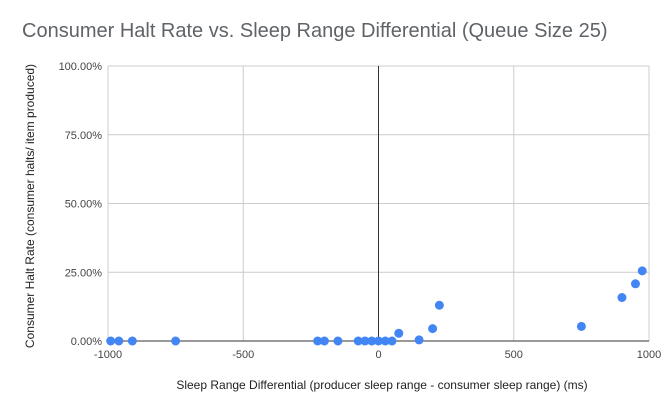  I want to click on y-tick-label: 75.00%, so click(84, 136).